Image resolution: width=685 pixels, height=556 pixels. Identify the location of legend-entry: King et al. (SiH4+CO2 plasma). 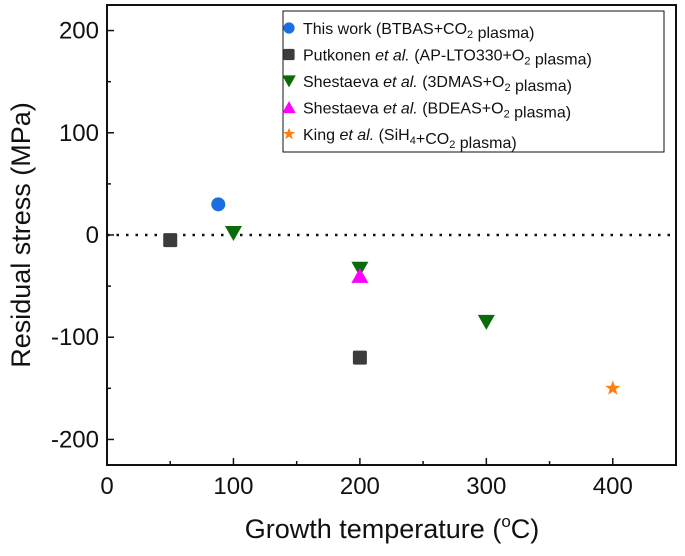
(410, 139).